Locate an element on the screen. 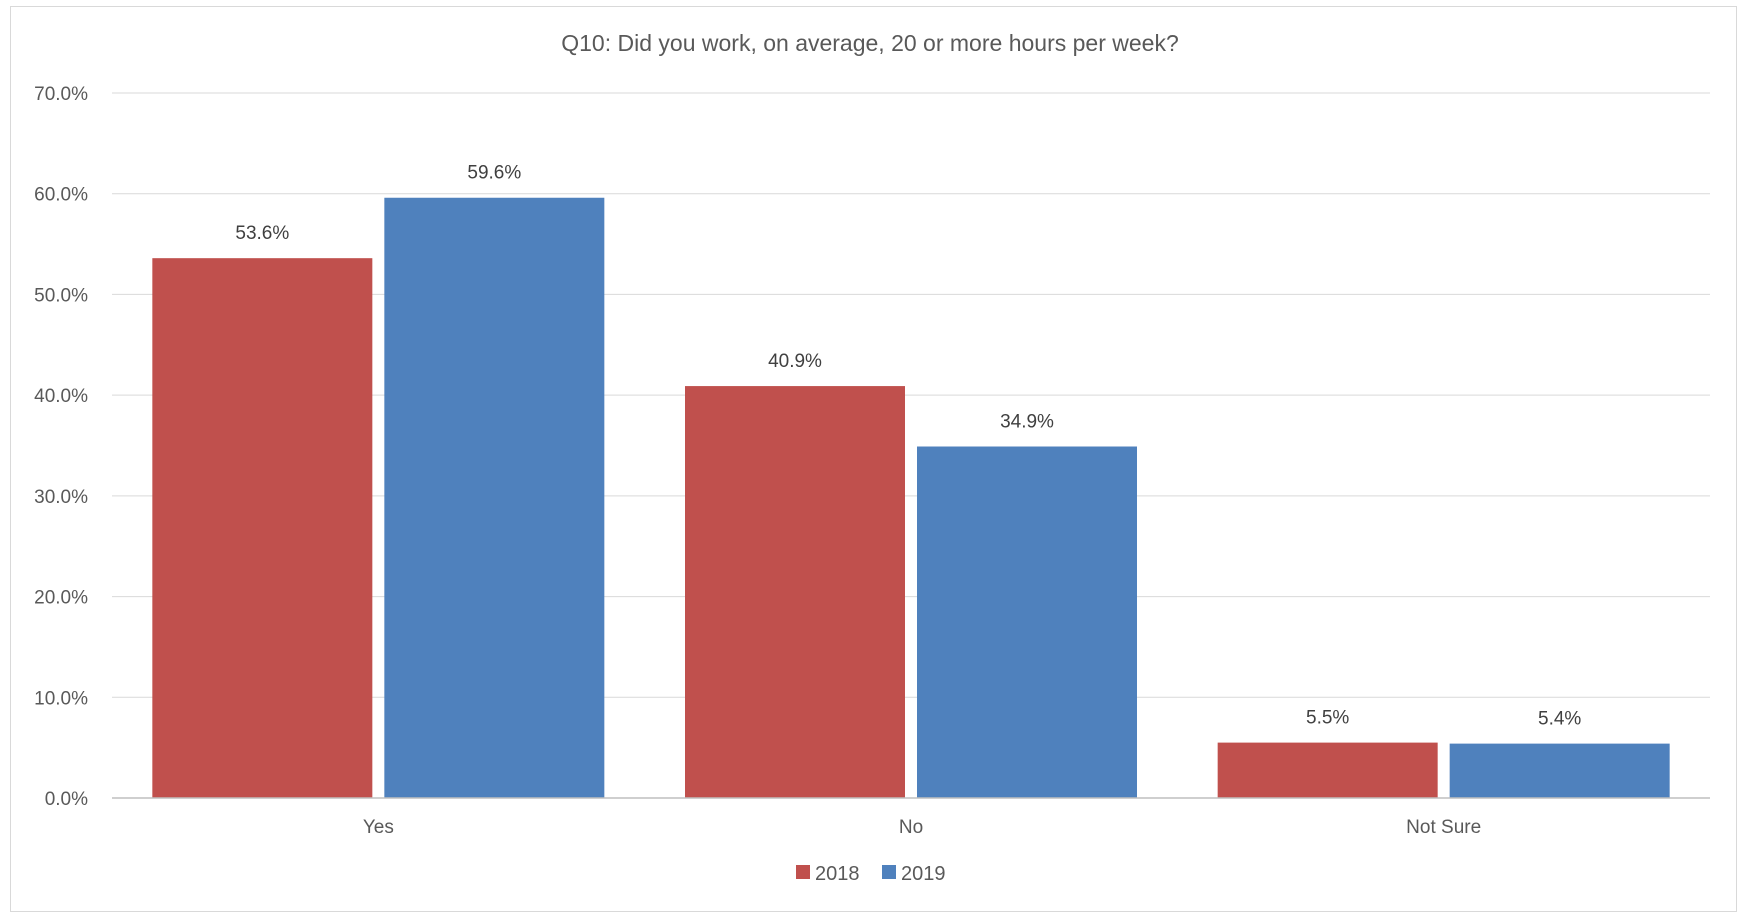 This screenshot has width=1741, height=918. y-tick-label: 20.0% is located at coordinates (61, 598).